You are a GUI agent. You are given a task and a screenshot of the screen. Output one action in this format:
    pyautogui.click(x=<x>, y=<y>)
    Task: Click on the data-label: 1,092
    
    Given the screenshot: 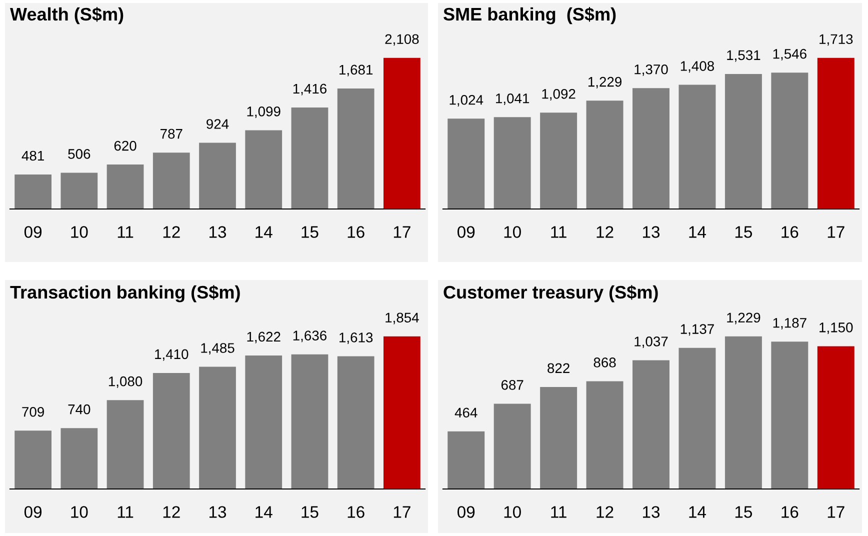 What is the action you would take?
    pyautogui.click(x=559, y=94)
    